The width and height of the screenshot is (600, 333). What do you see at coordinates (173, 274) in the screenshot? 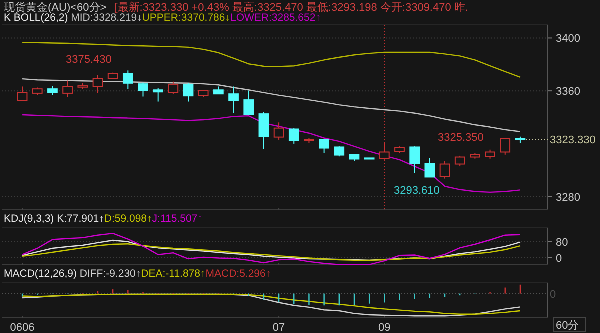
I see `series-label: DEA:-11.878↑` at bounding box center [173, 274].